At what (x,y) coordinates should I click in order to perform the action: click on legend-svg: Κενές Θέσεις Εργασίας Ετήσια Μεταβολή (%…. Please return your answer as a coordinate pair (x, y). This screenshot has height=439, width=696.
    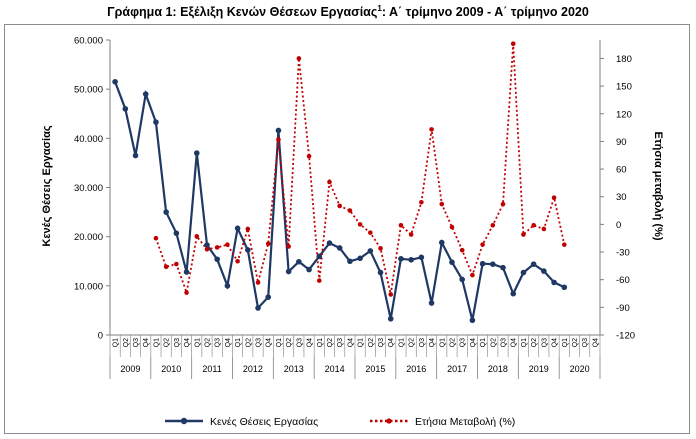
    Looking at the image, I should click on (340, 422).